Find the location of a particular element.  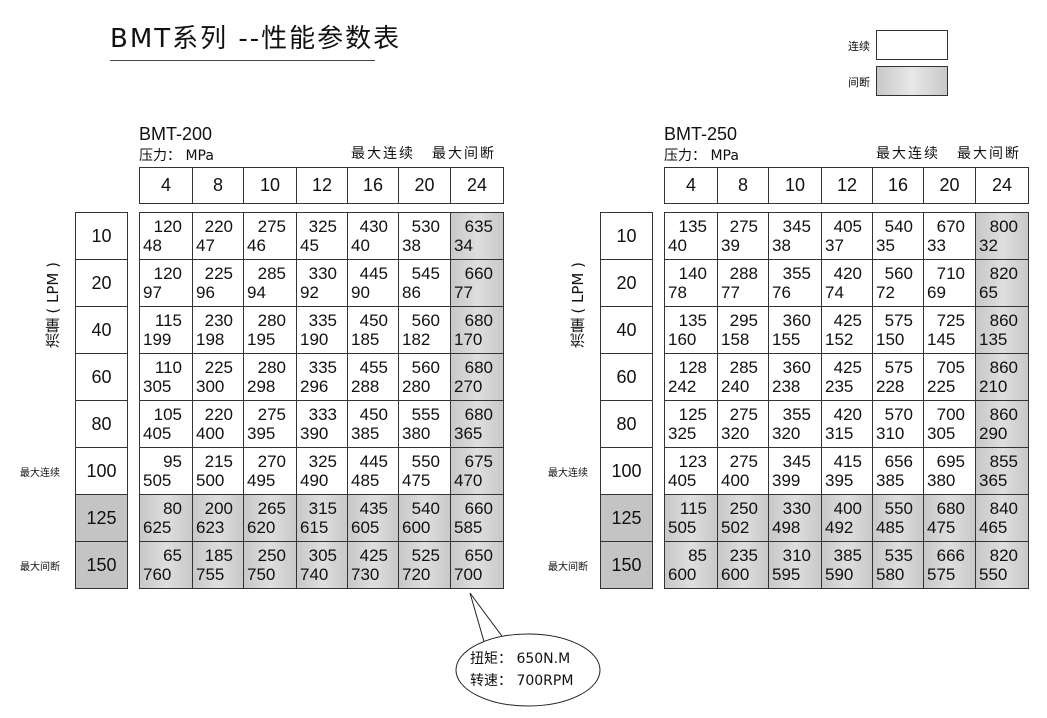

speed-value: 305 is located at coordinates (157, 386).